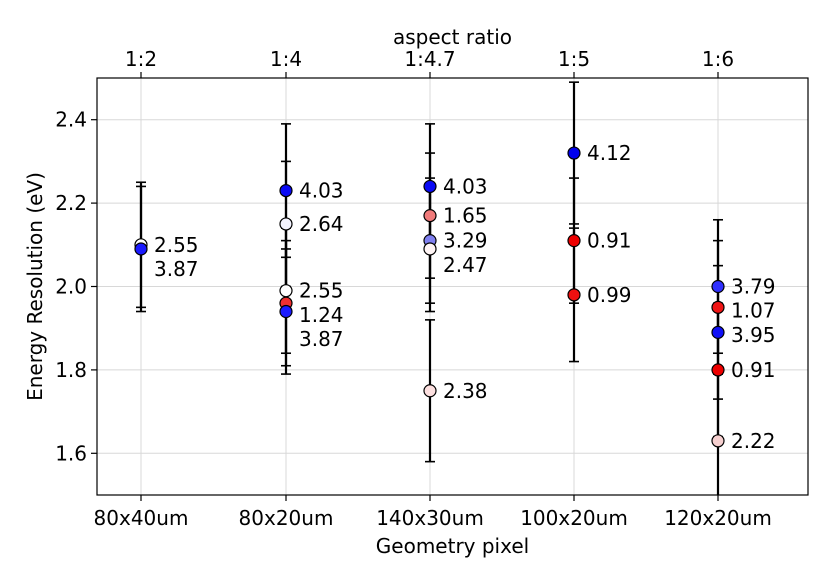 The width and height of the screenshot is (830, 581). I want to click on top-tick-label: 1:4.7, so click(429, 59).